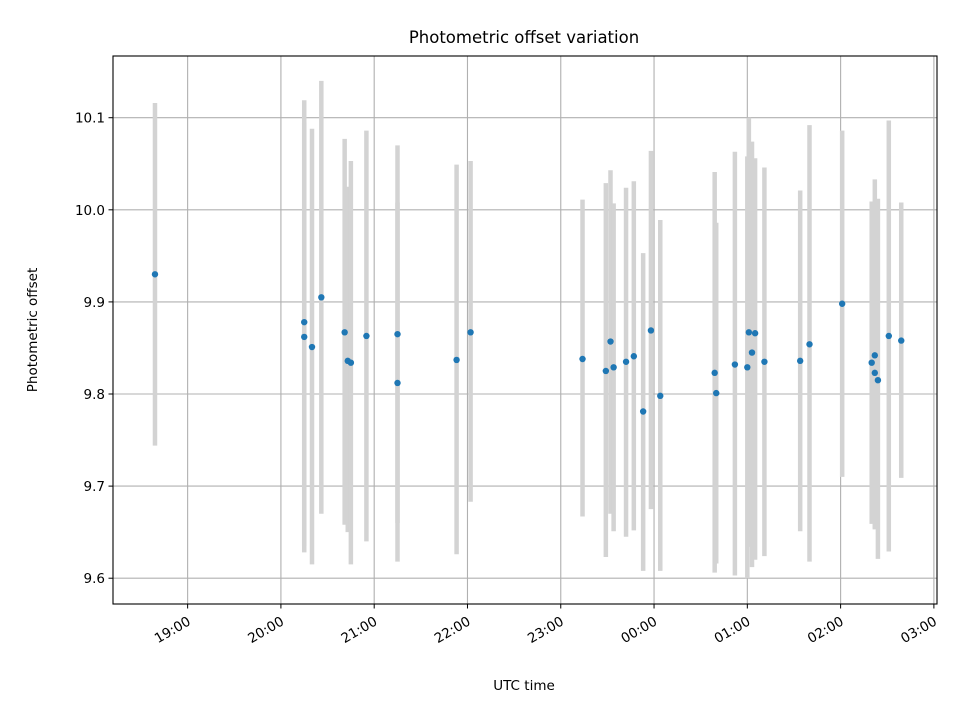  I want to click on x-tick-label: 23:00, so click(546, 630).